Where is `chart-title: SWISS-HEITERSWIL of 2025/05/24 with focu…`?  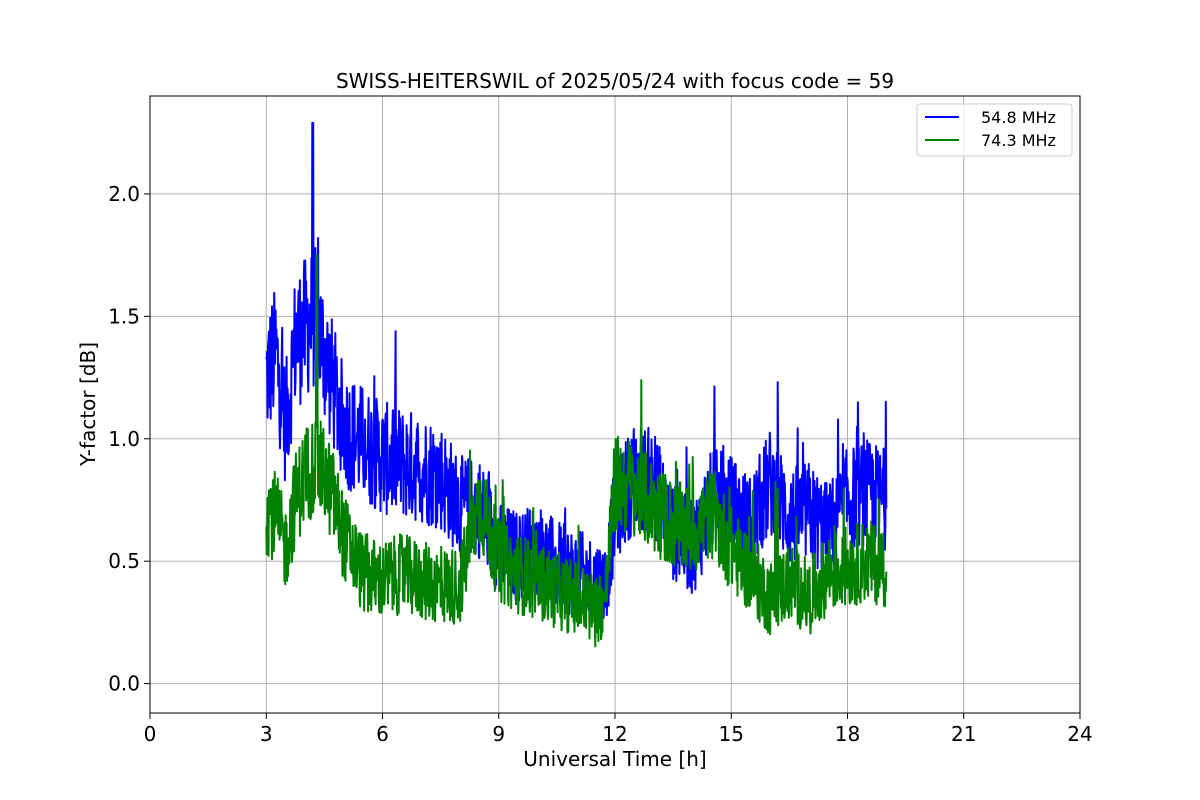 chart-title: SWISS-HEITERSWIL of 2025/05/24 with focu… is located at coordinates (615, 81).